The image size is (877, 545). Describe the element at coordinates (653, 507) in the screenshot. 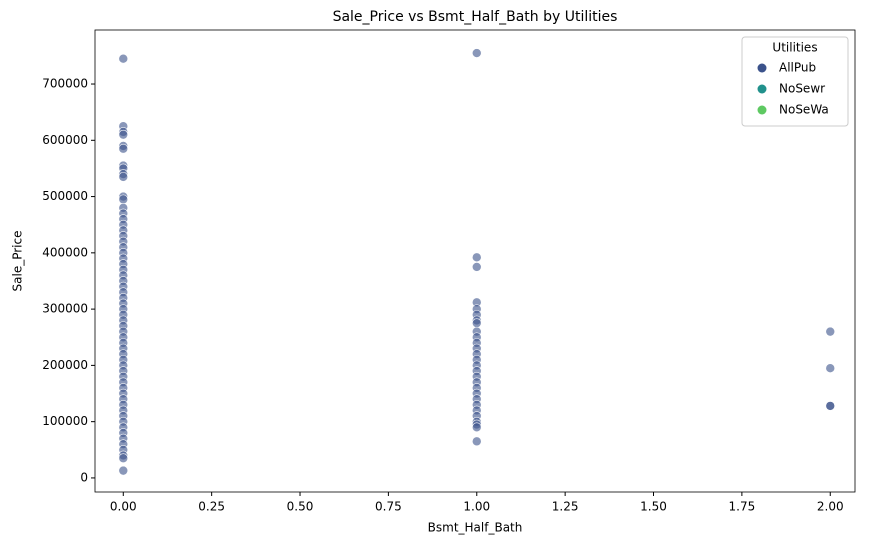

I see `x-tick-label: 1.50` at that location.